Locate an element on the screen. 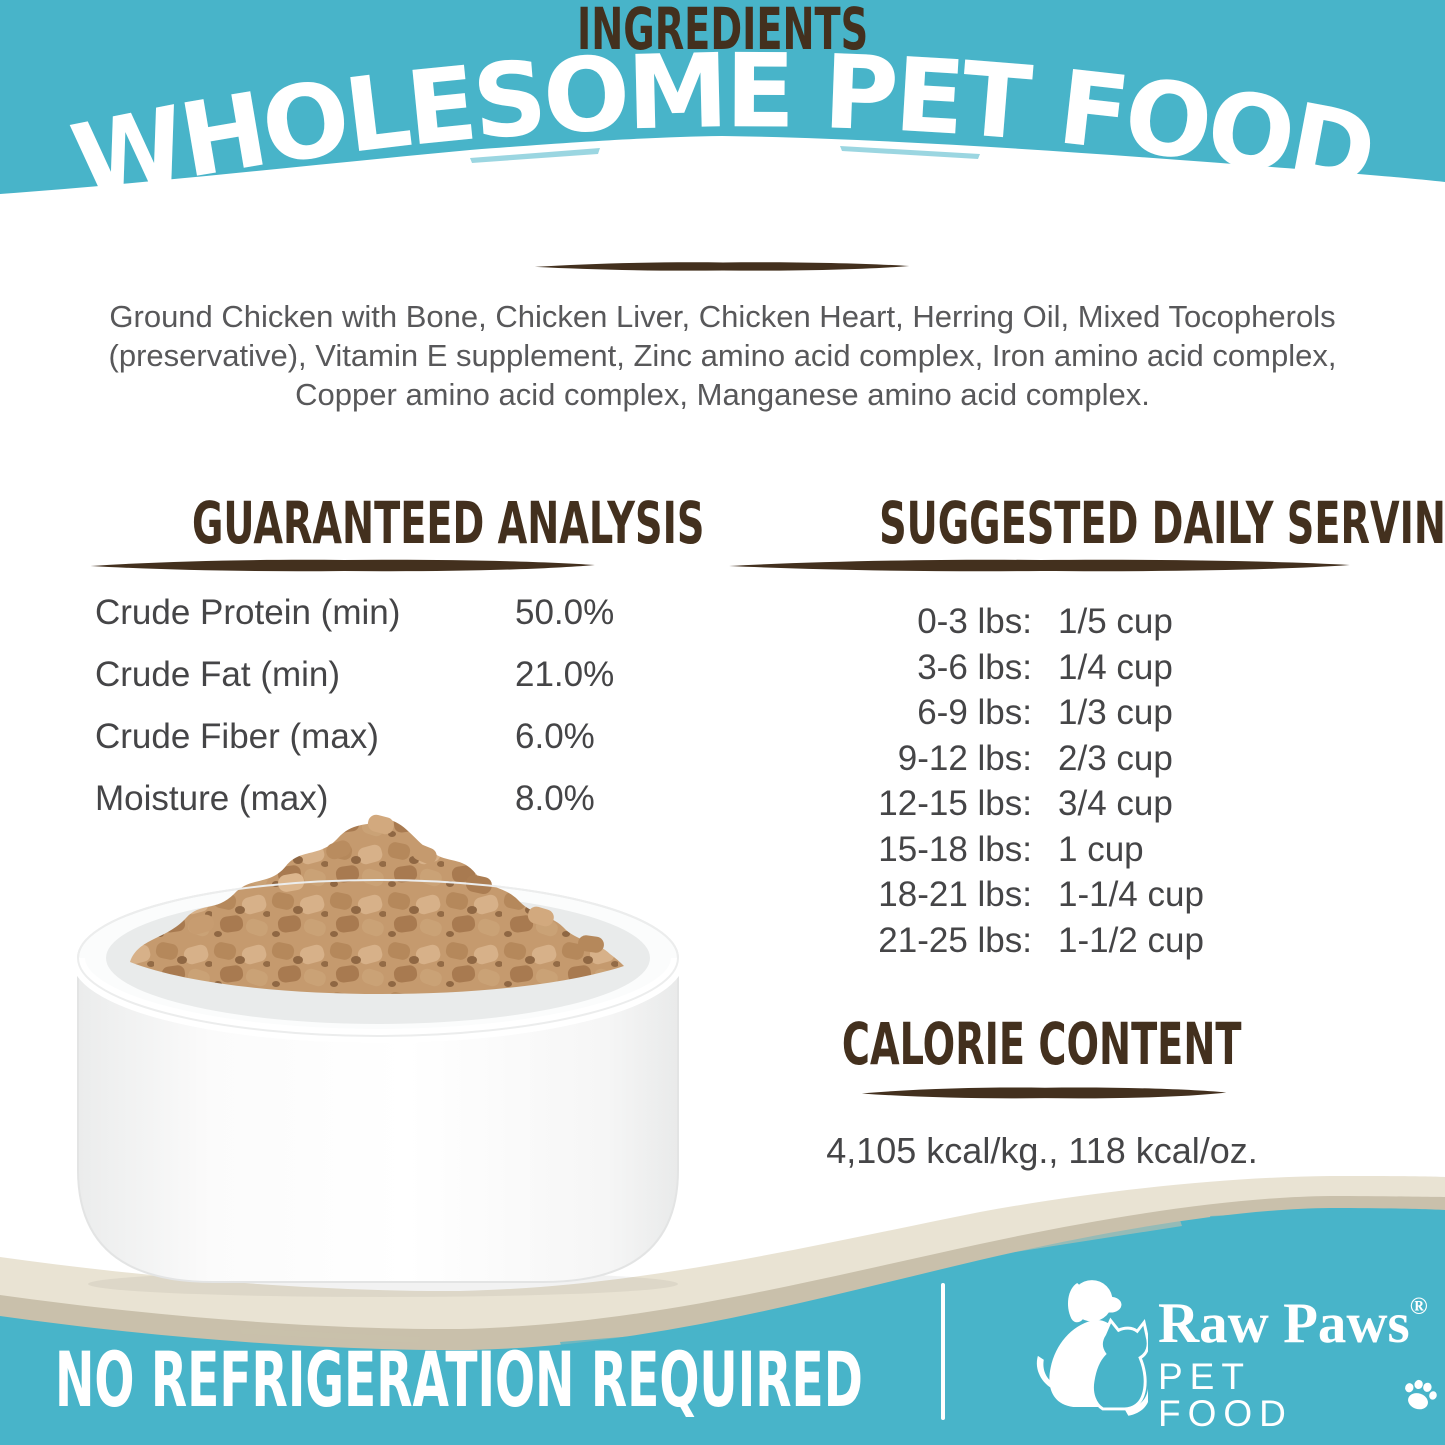 The height and width of the screenshot is (1445, 1445). list-item-amount: 3/4 cup is located at coordinates (1115, 803).